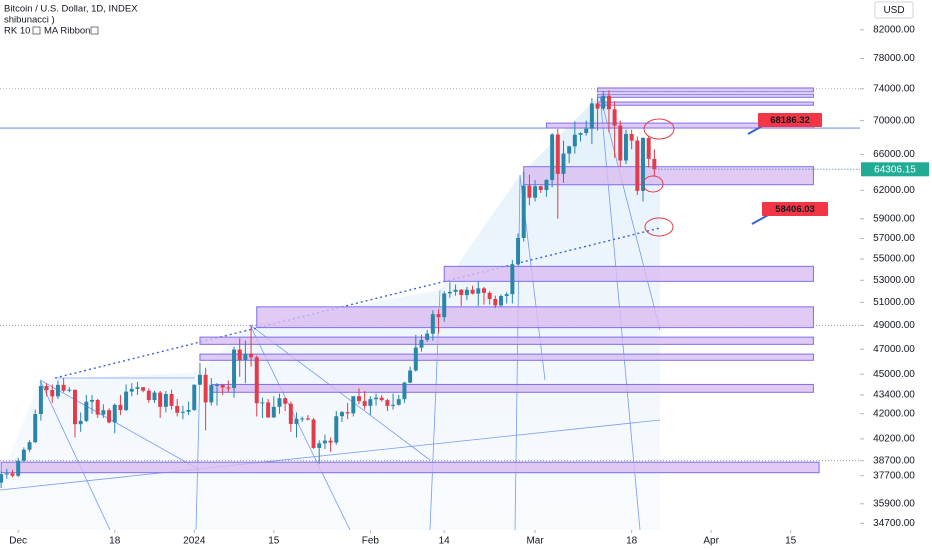 This screenshot has height=550, width=932. Describe the element at coordinates (894, 190) in the screenshot. I see `y-tick-label: 62000.00` at that location.